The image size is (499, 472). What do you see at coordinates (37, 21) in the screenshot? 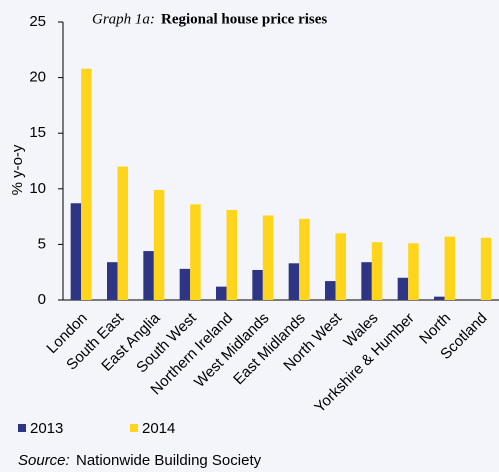
I see `y-tick-label: 25` at bounding box center [37, 21].